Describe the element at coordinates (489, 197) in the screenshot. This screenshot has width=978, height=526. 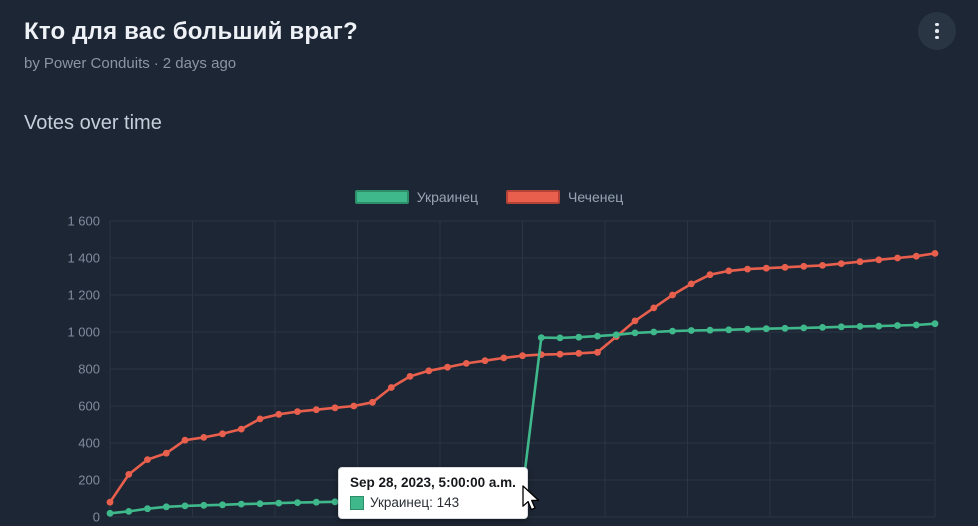
I see `chart-legend: Украинец Чеченец` at that location.